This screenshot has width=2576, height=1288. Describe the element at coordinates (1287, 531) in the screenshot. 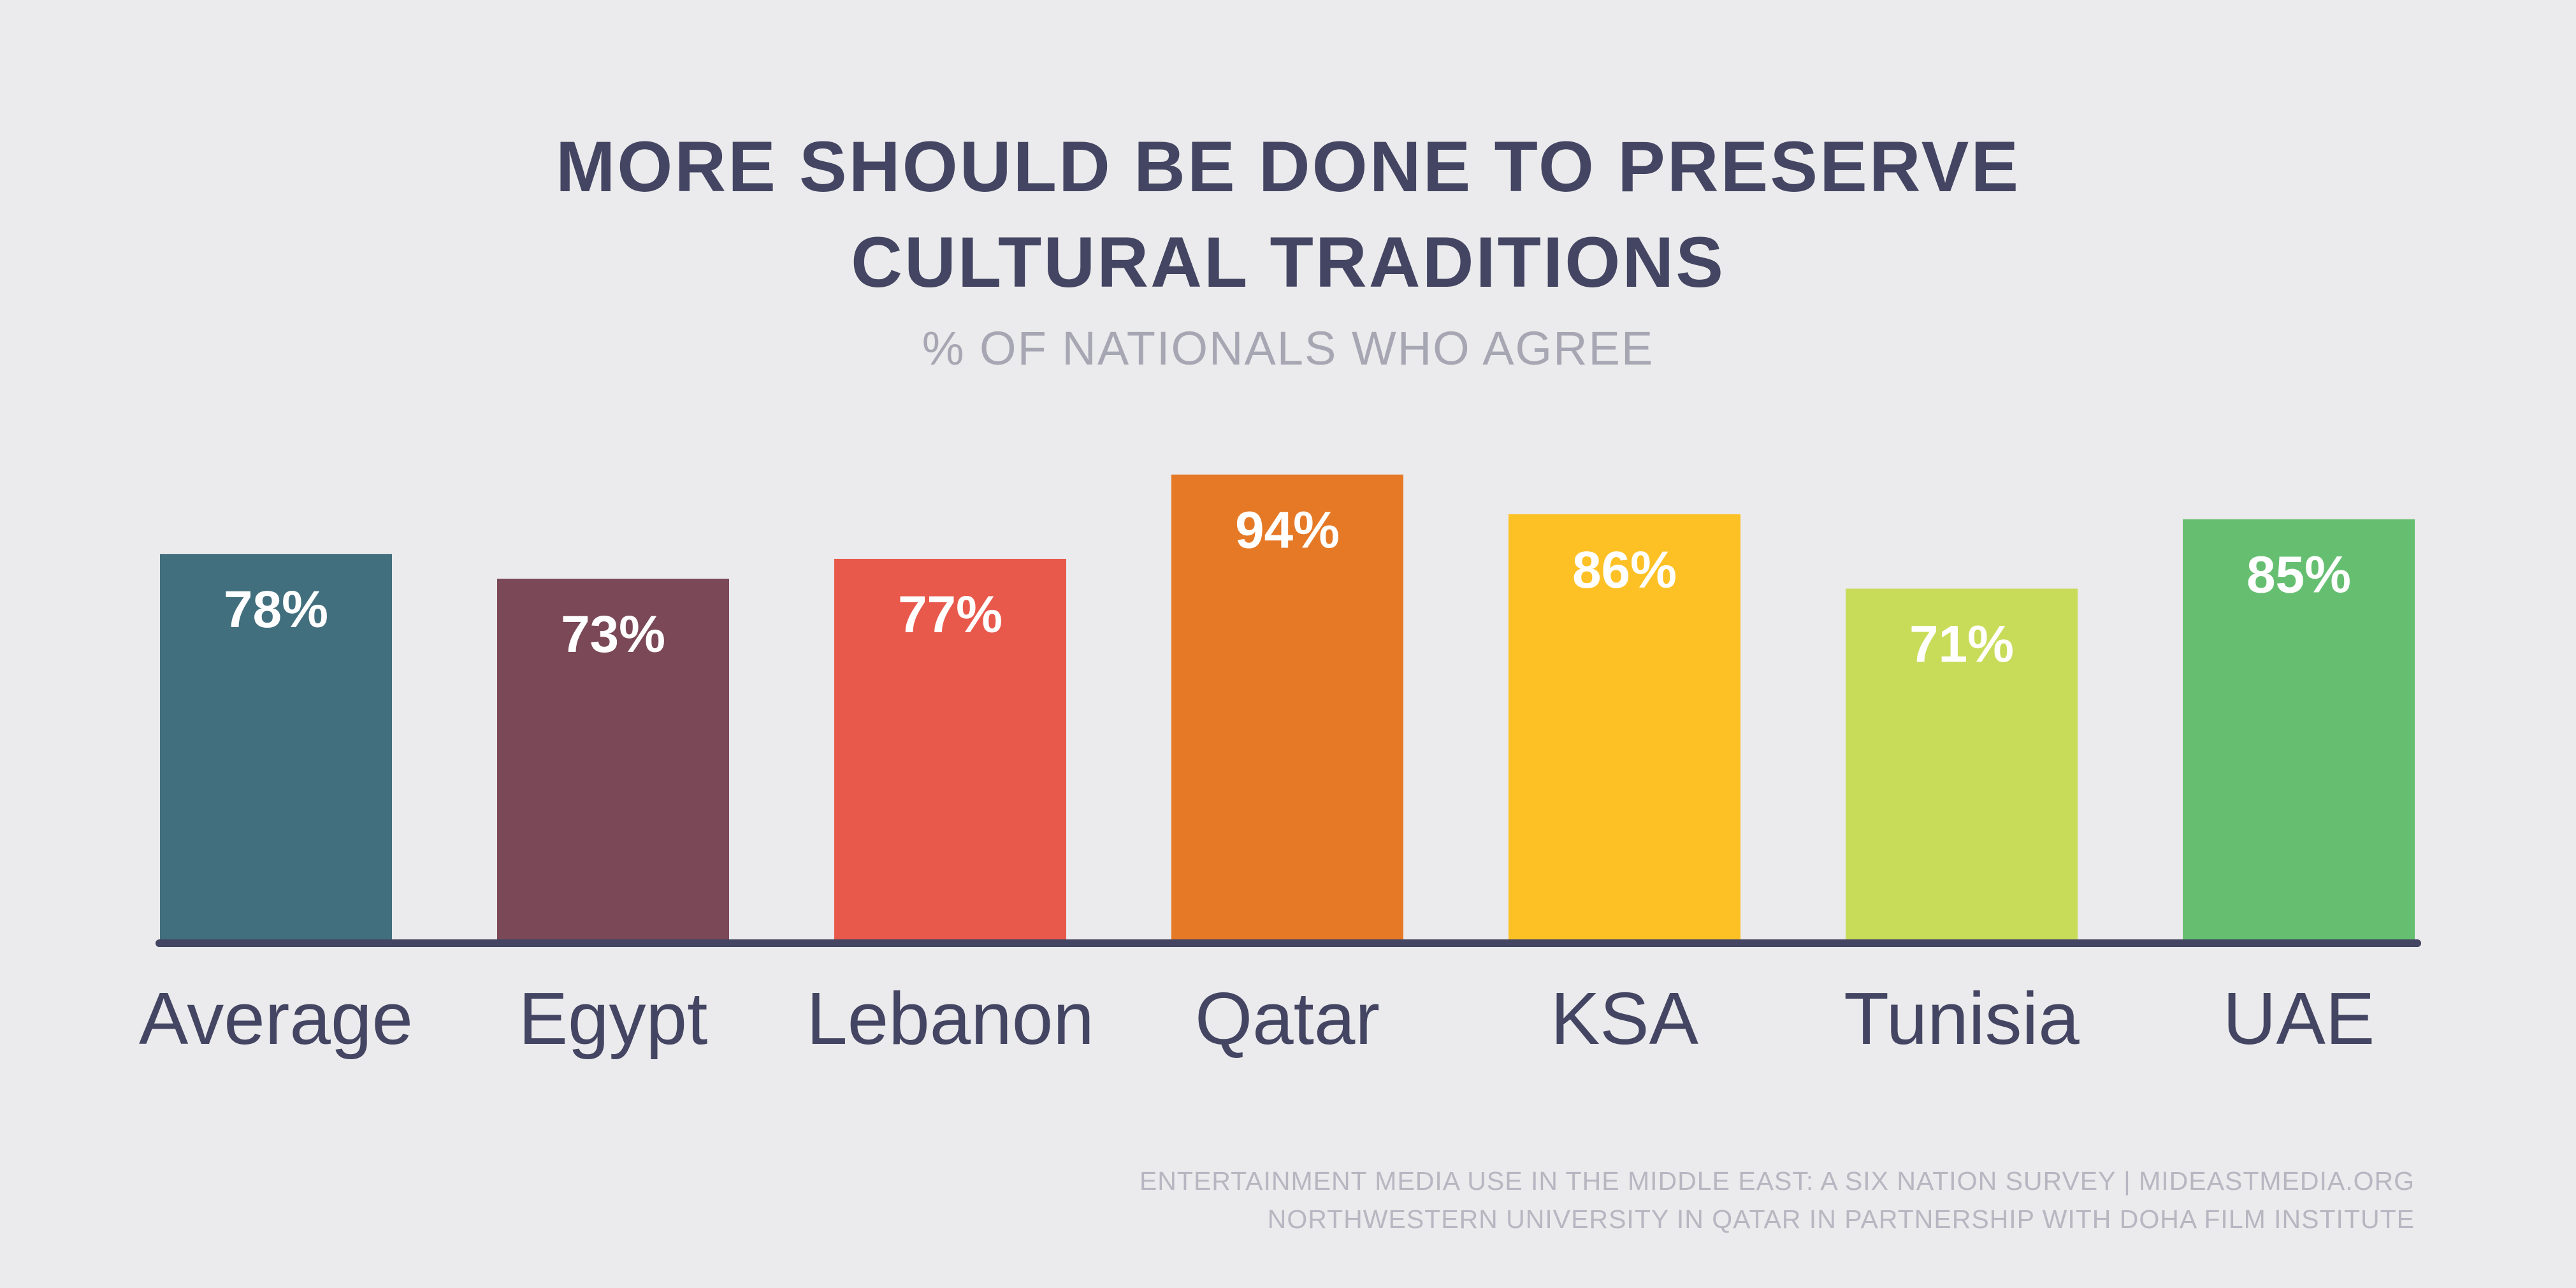

I see `value-label-qatar: 94%` at that location.